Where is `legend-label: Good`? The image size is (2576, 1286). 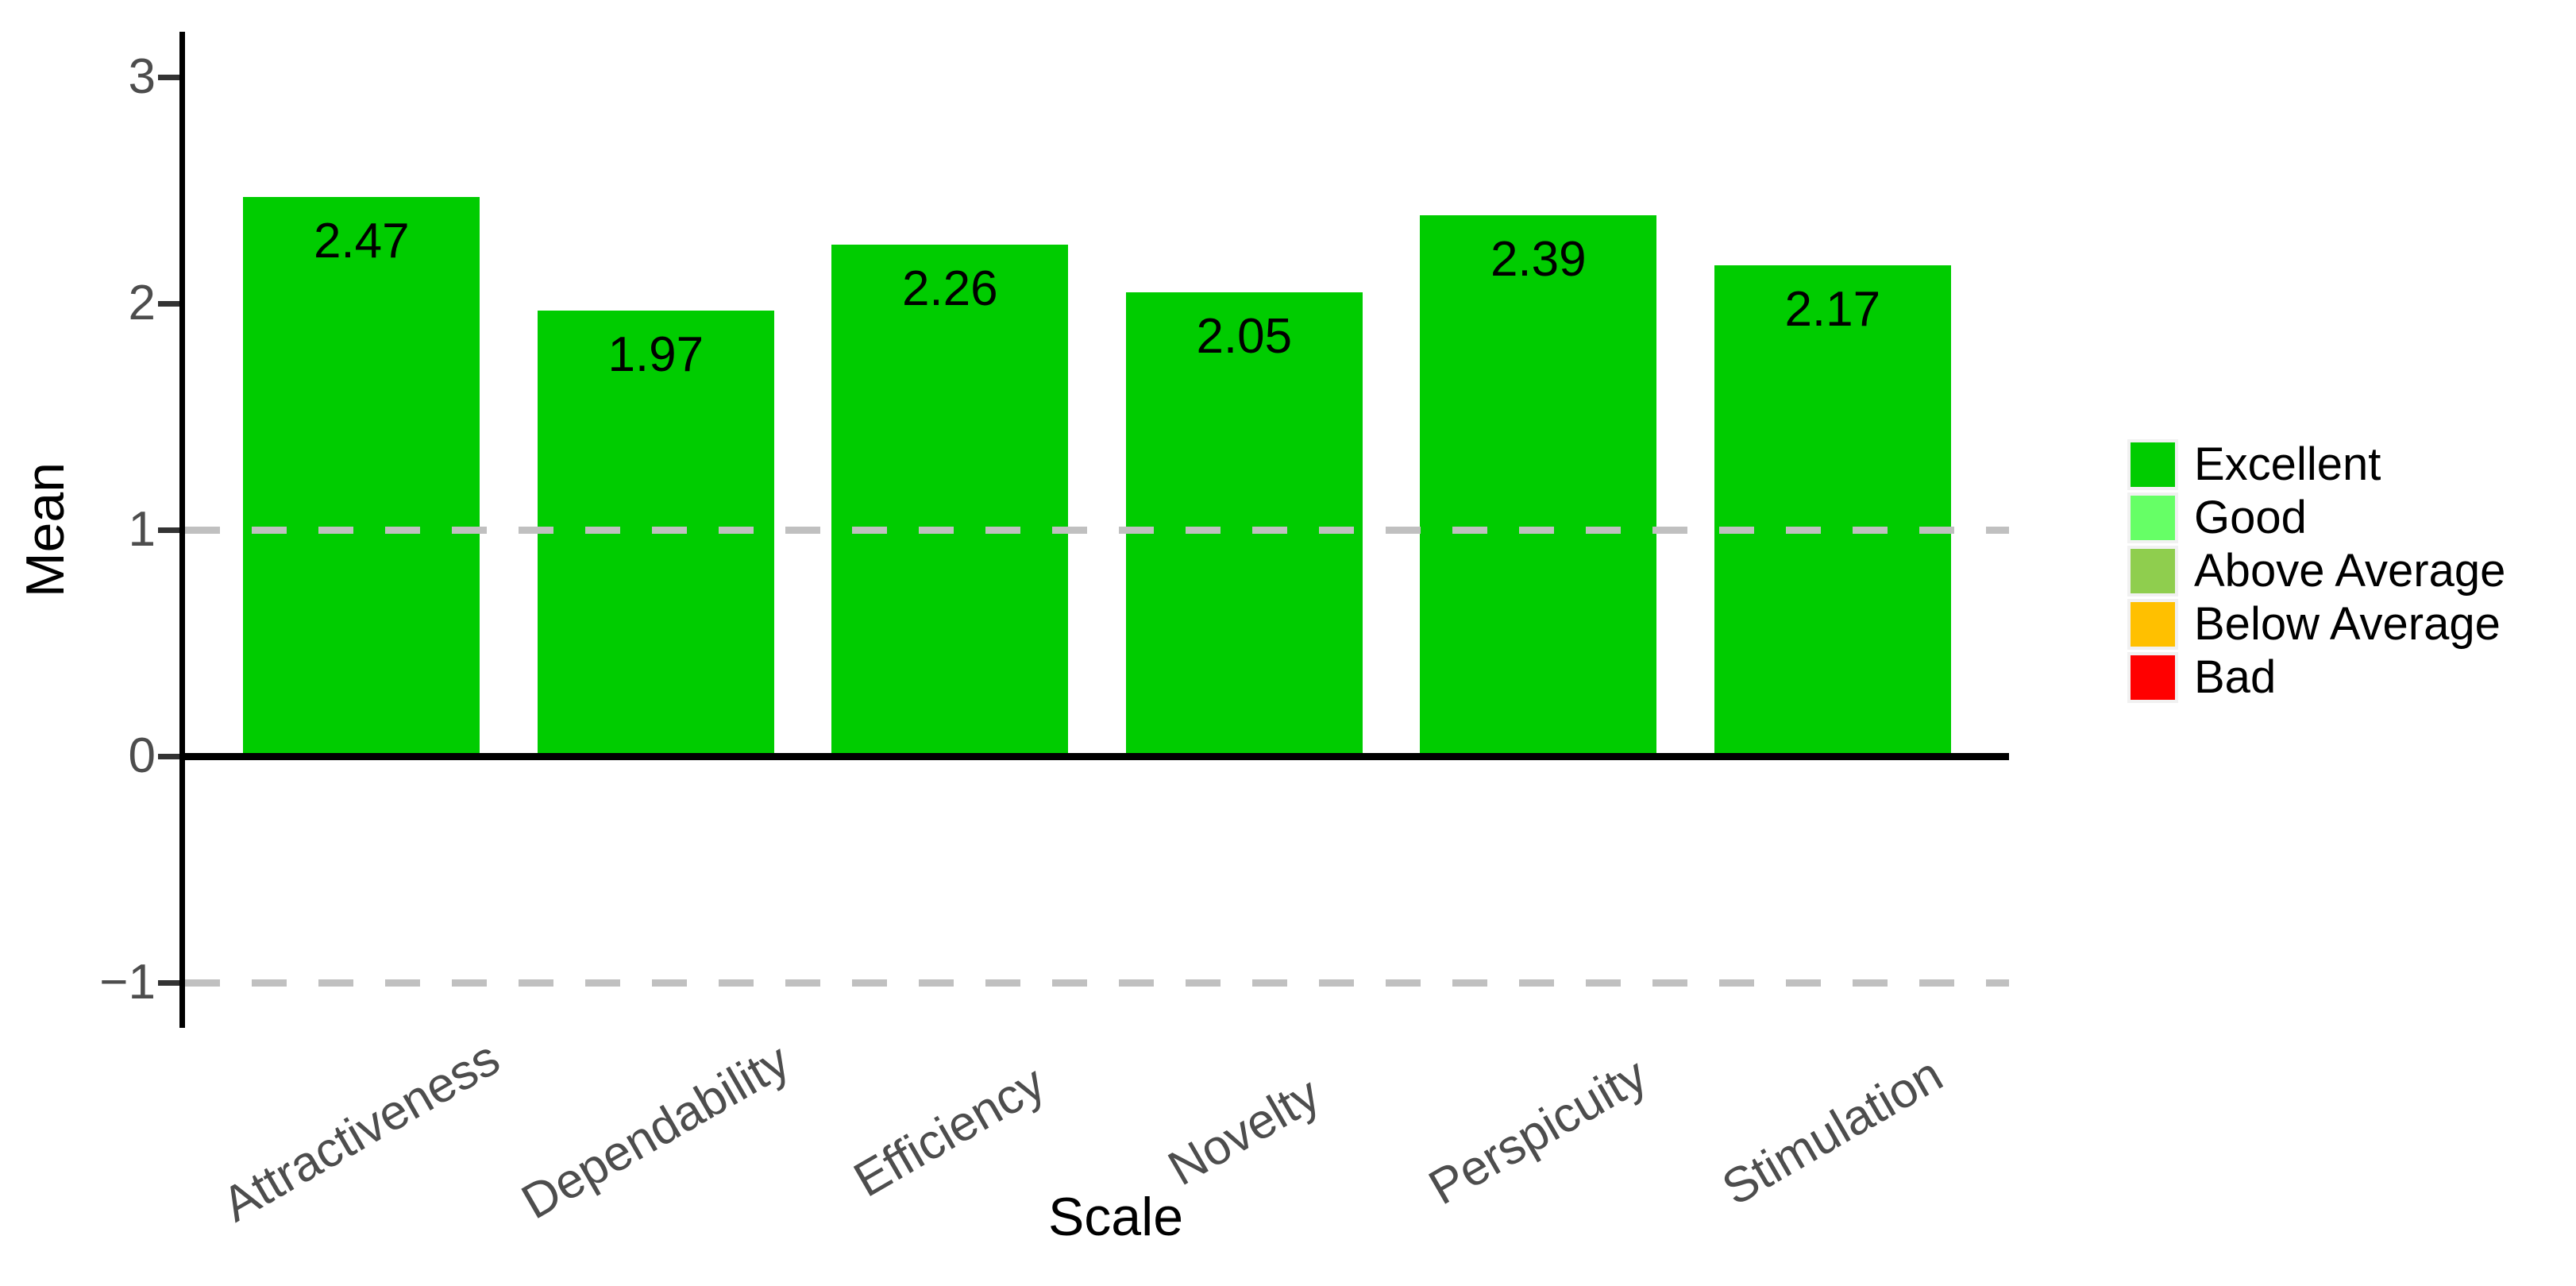 legend-label: Good is located at coordinates (2250, 517).